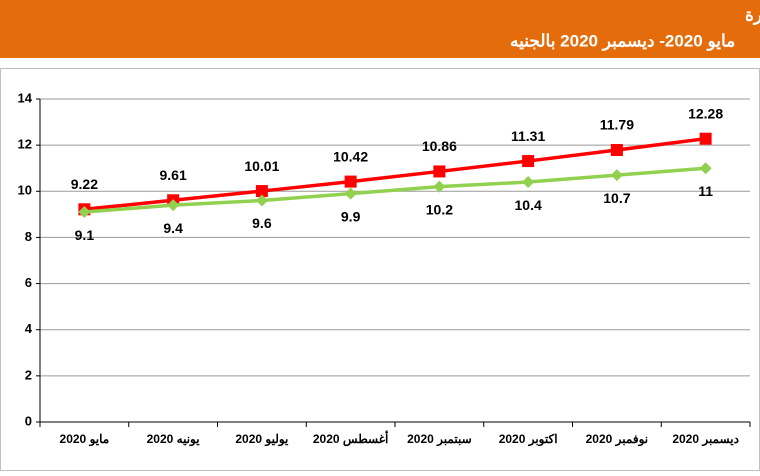 This screenshot has width=760, height=476. What do you see at coordinates (380, 29) in the screenshot?
I see `title-banner` at bounding box center [380, 29].